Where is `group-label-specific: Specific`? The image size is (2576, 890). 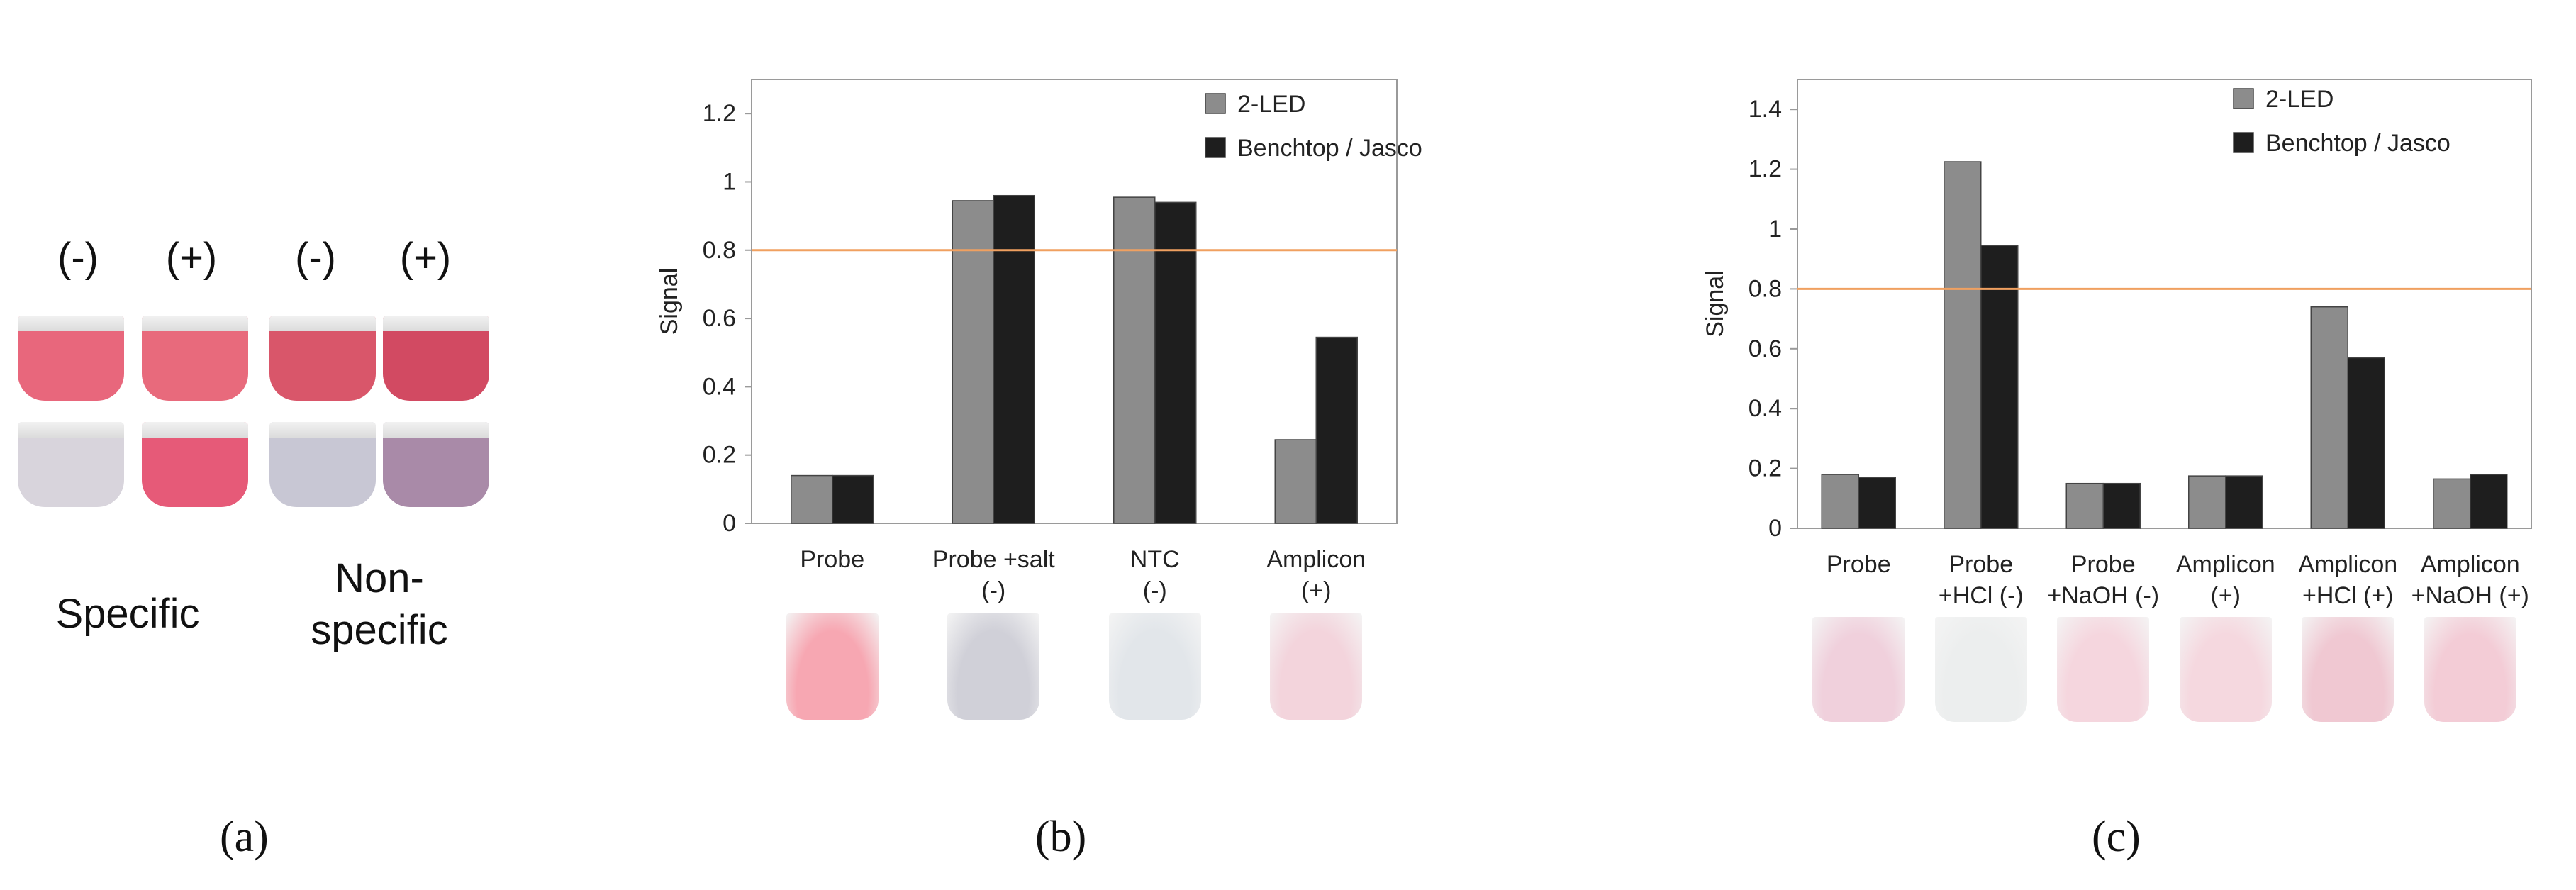
group-label-specific: Specific is located at coordinates (128, 614).